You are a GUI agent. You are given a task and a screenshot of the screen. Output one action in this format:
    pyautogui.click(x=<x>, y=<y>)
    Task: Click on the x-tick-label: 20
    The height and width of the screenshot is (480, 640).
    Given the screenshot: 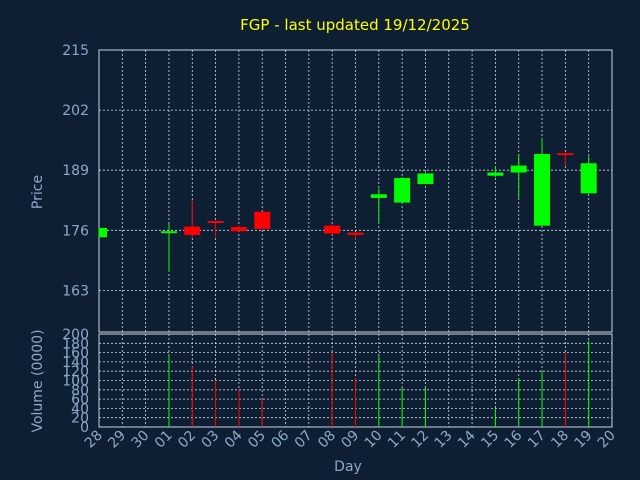 What is the action you would take?
    pyautogui.click(x=607, y=440)
    